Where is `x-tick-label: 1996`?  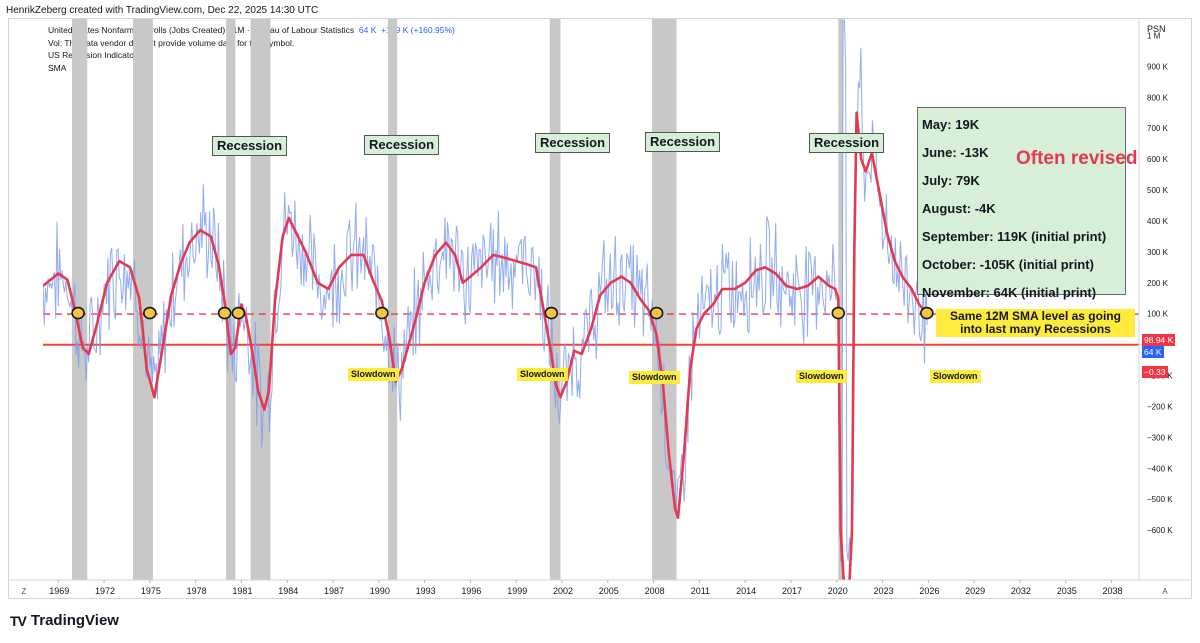 x-tick-label: 1996 is located at coordinates (471, 591).